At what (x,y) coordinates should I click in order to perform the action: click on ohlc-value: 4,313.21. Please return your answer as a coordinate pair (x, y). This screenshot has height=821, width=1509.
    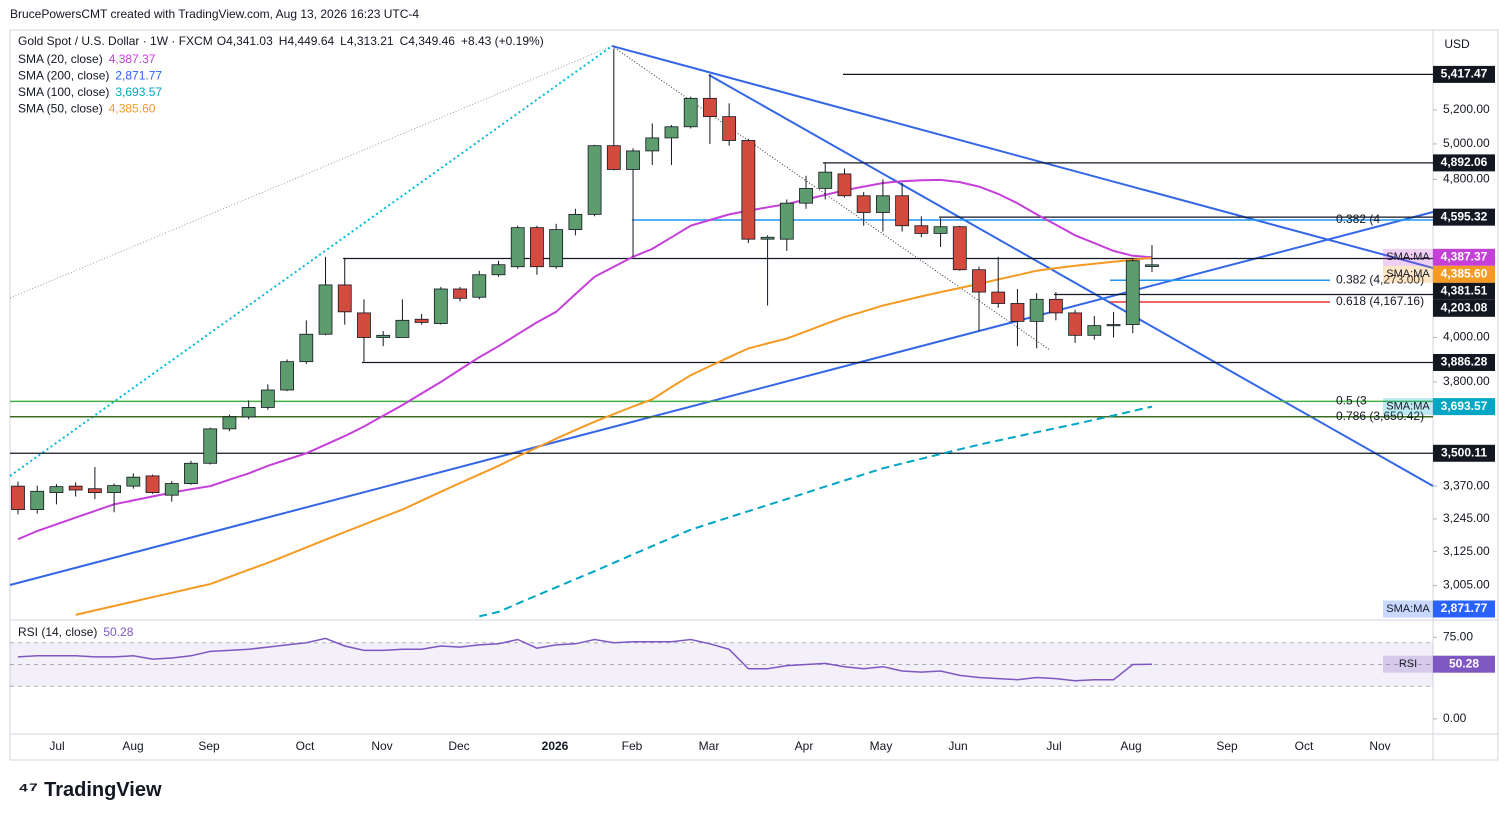
    Looking at the image, I should click on (370, 41).